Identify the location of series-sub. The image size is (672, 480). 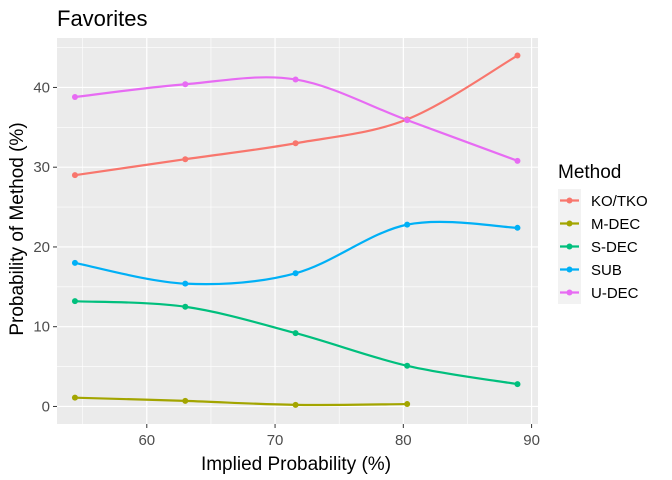
(296, 253).